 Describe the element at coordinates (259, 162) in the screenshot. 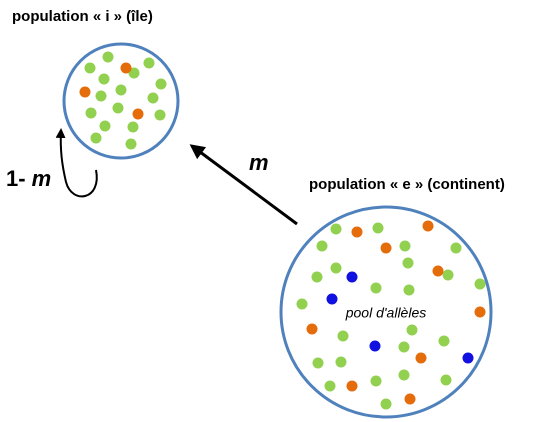

I see `migration-label: m` at that location.